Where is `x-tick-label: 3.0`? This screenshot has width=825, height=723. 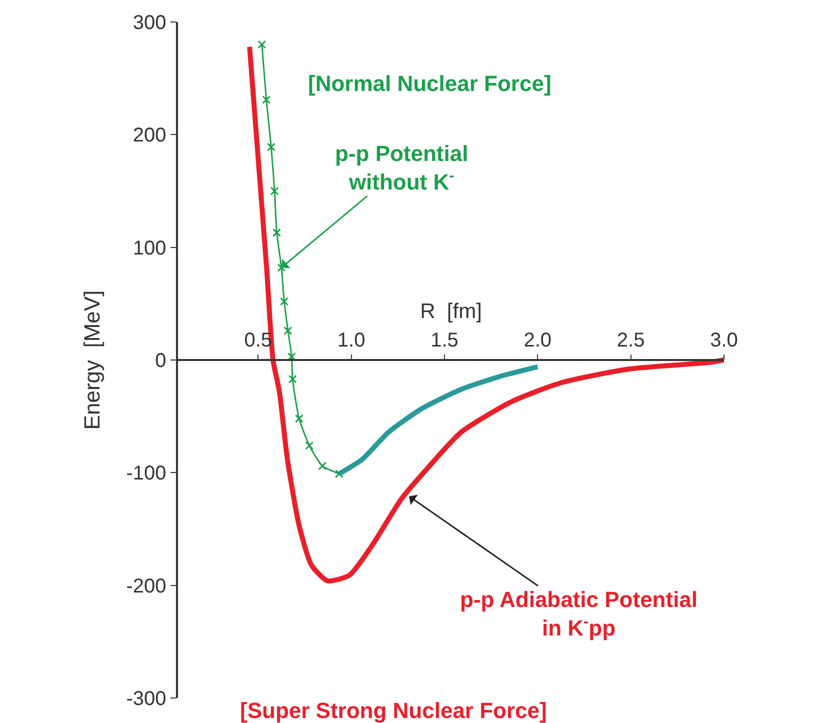 x-tick-label: 3.0 is located at coordinates (724, 340).